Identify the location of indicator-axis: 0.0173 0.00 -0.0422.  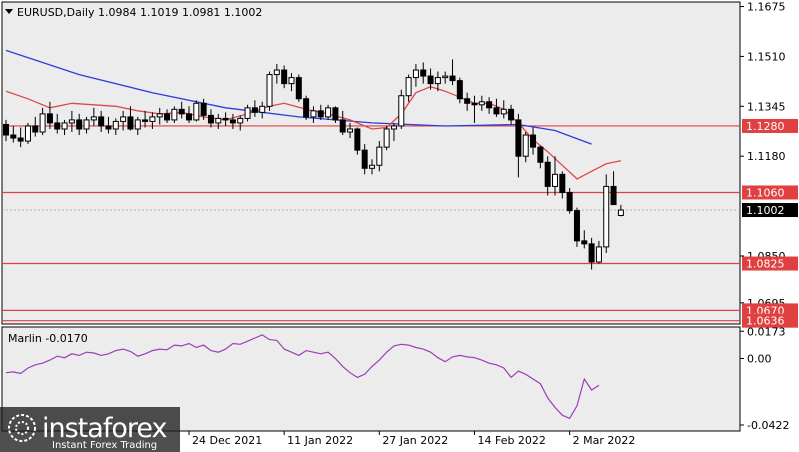
(764, 378).